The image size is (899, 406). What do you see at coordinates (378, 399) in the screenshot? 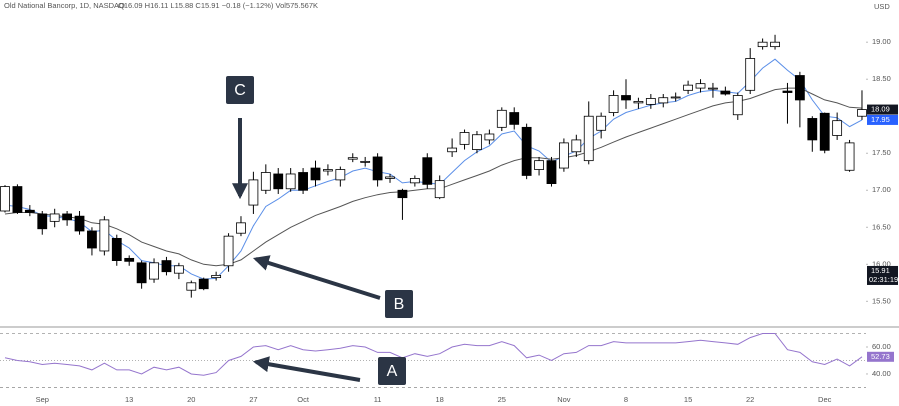
I see `x-tick-label: 11` at bounding box center [378, 399].